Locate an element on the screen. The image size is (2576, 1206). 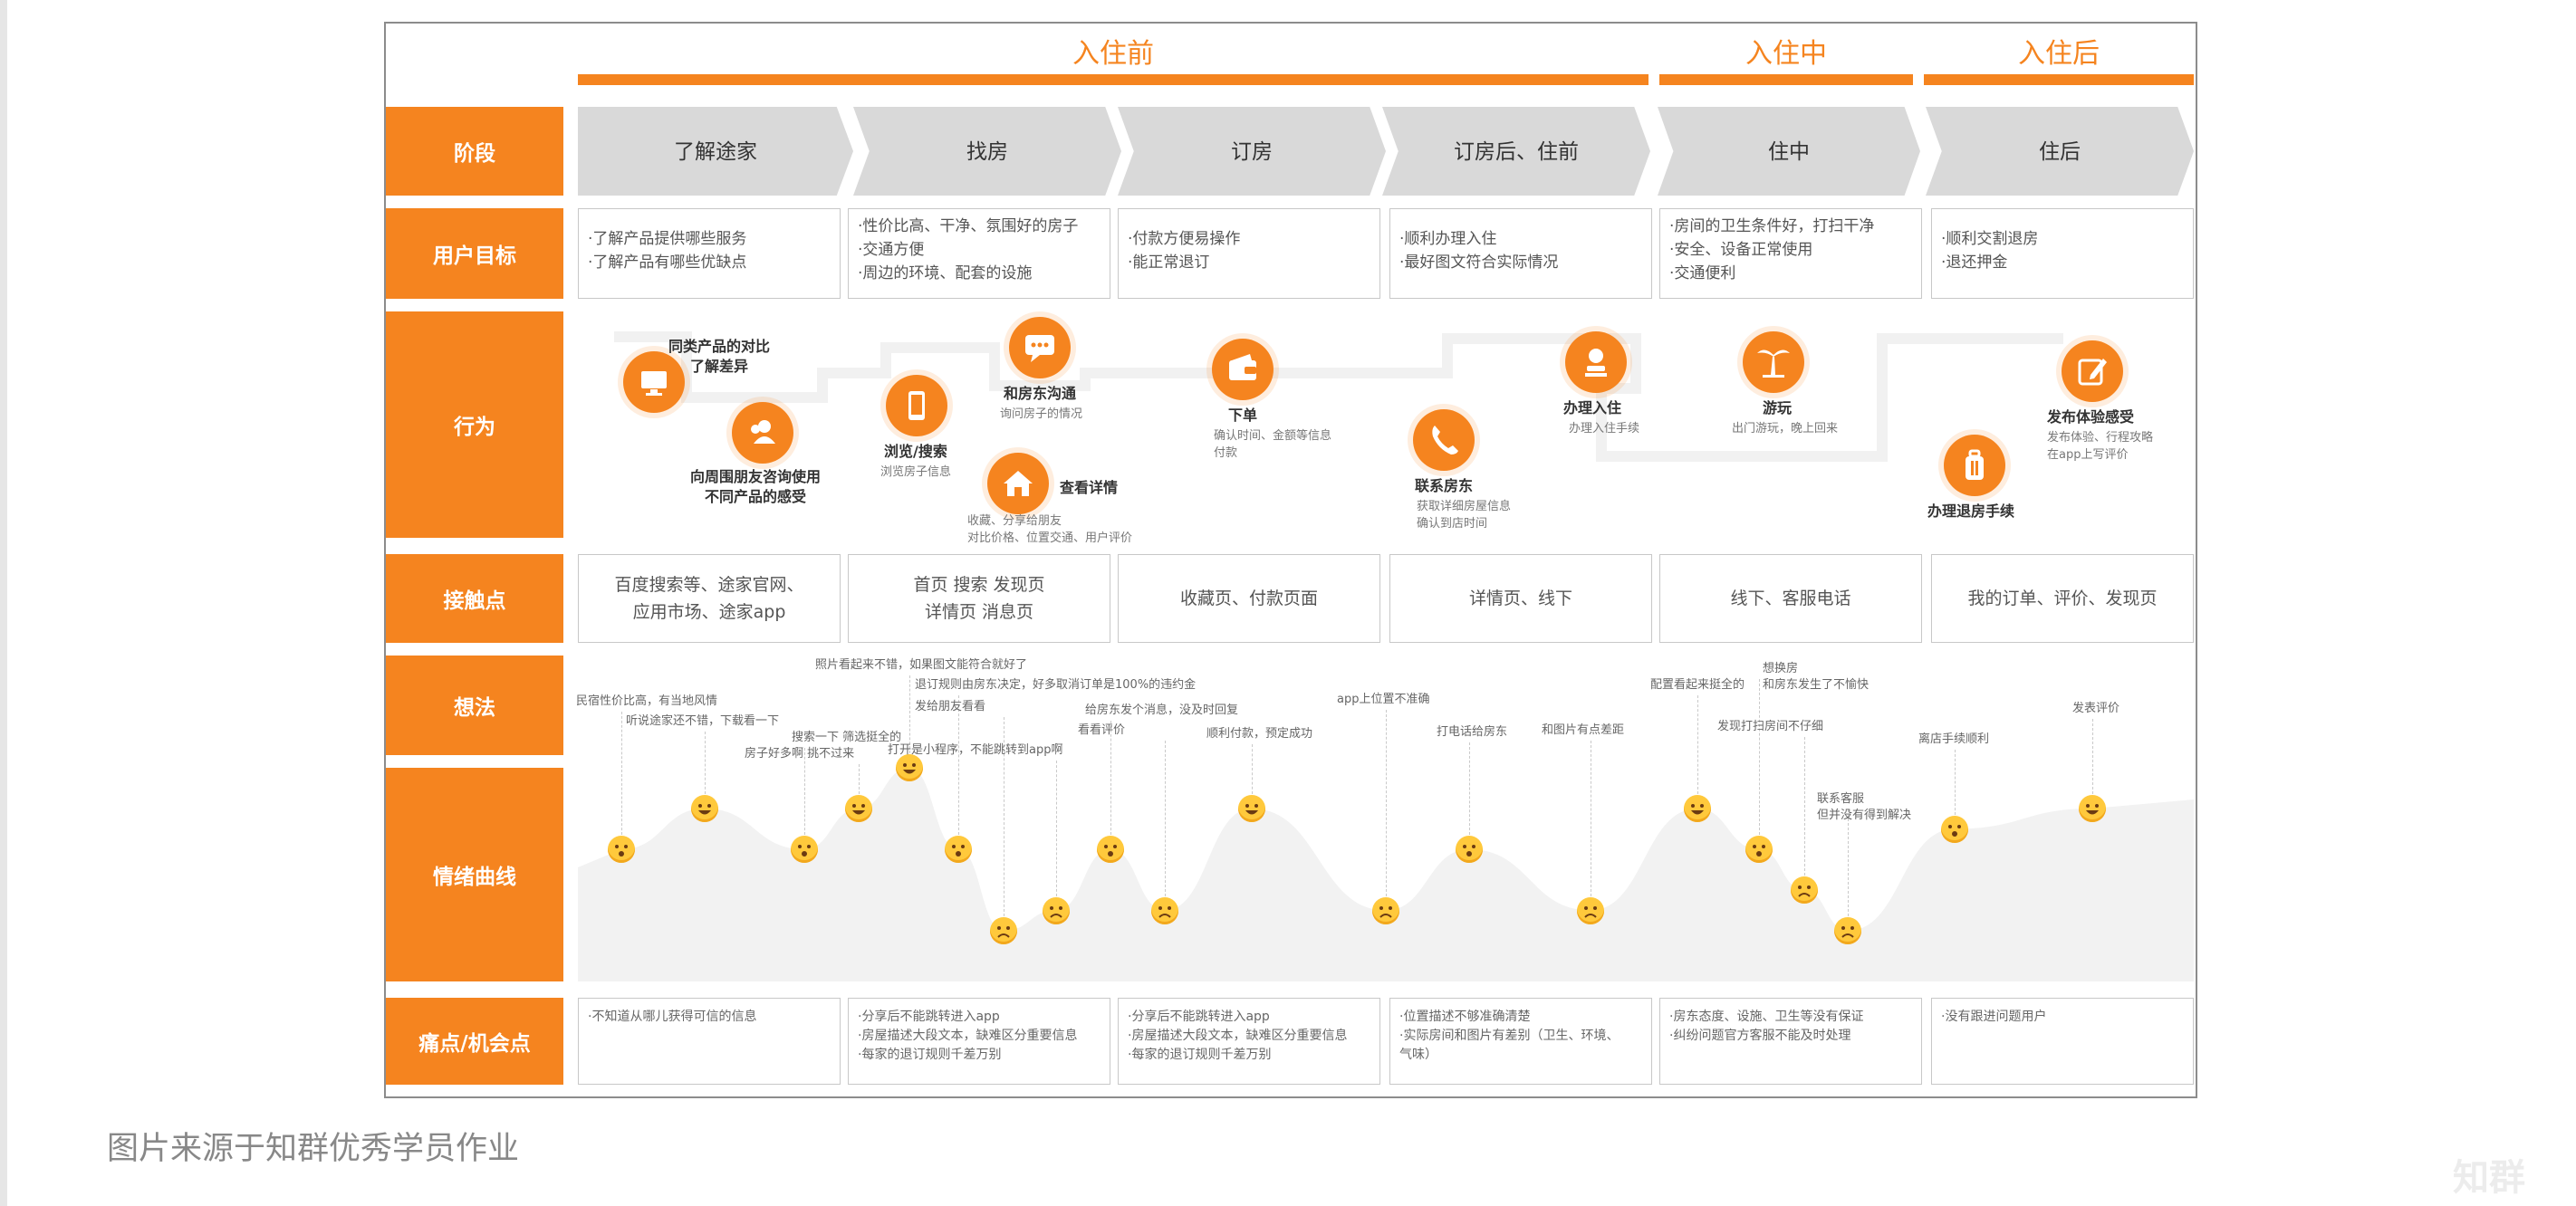
pain-cell: ·位置描述不够准确清楚 ·实际房间和图片有差别（卫生、环境、 气味） is located at coordinates (1520, 1041).